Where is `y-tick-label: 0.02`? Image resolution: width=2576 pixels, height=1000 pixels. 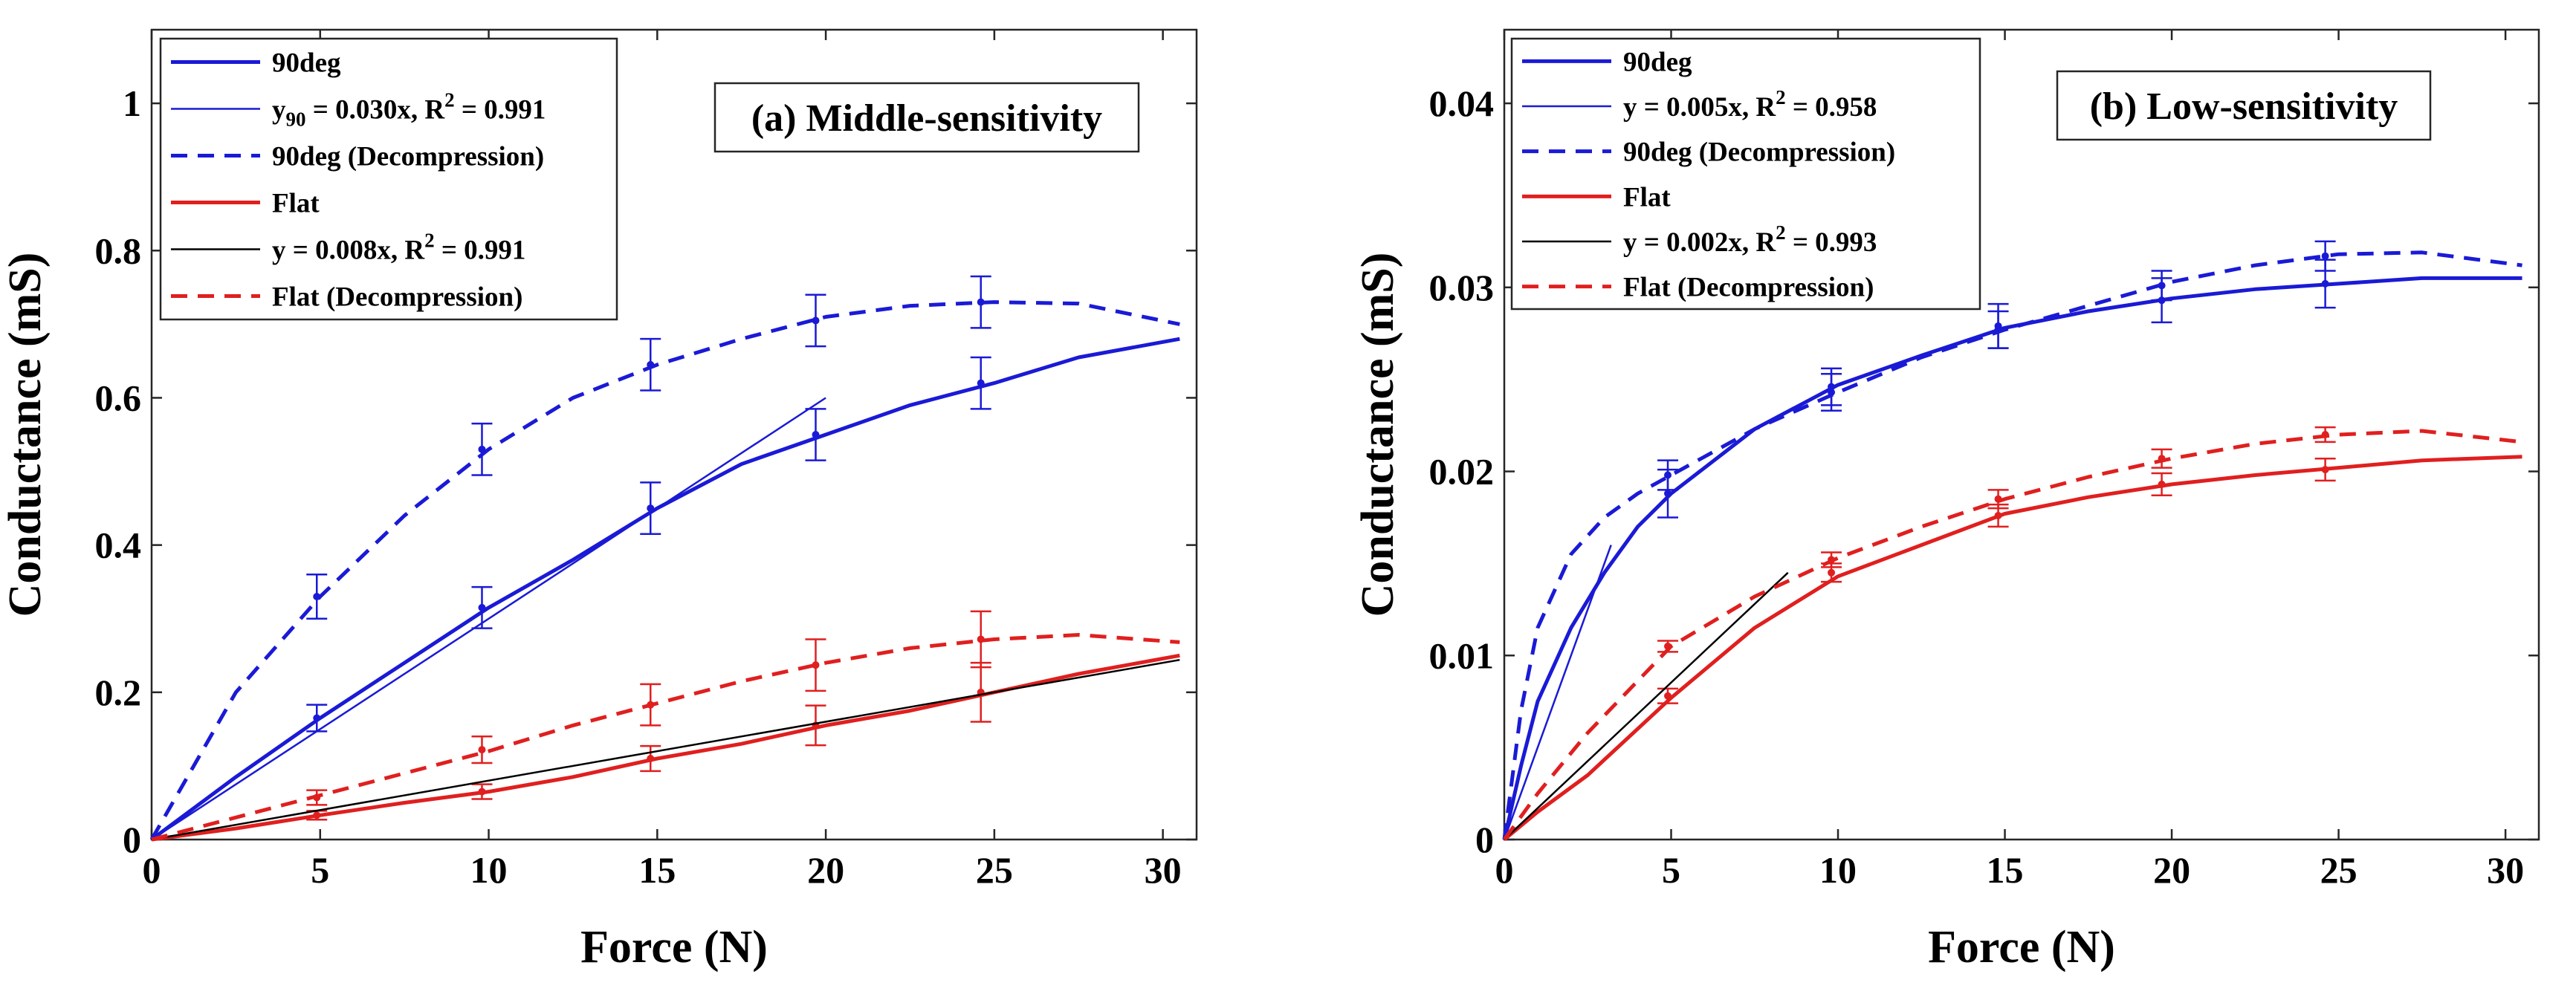
y-tick-label: 0.02 is located at coordinates (1462, 472).